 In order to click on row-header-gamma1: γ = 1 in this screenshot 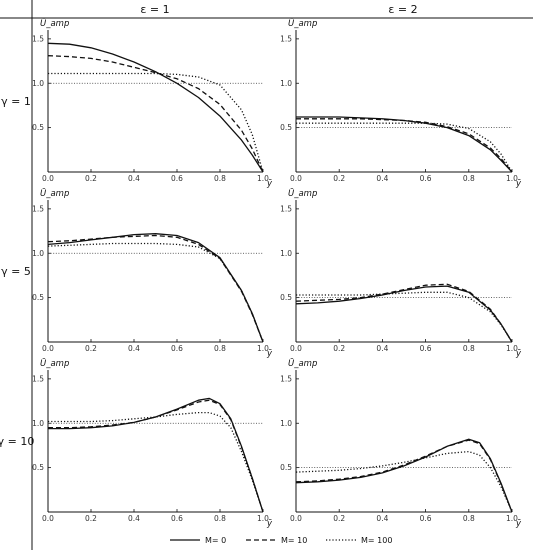, I will do `click(16, 101)`.